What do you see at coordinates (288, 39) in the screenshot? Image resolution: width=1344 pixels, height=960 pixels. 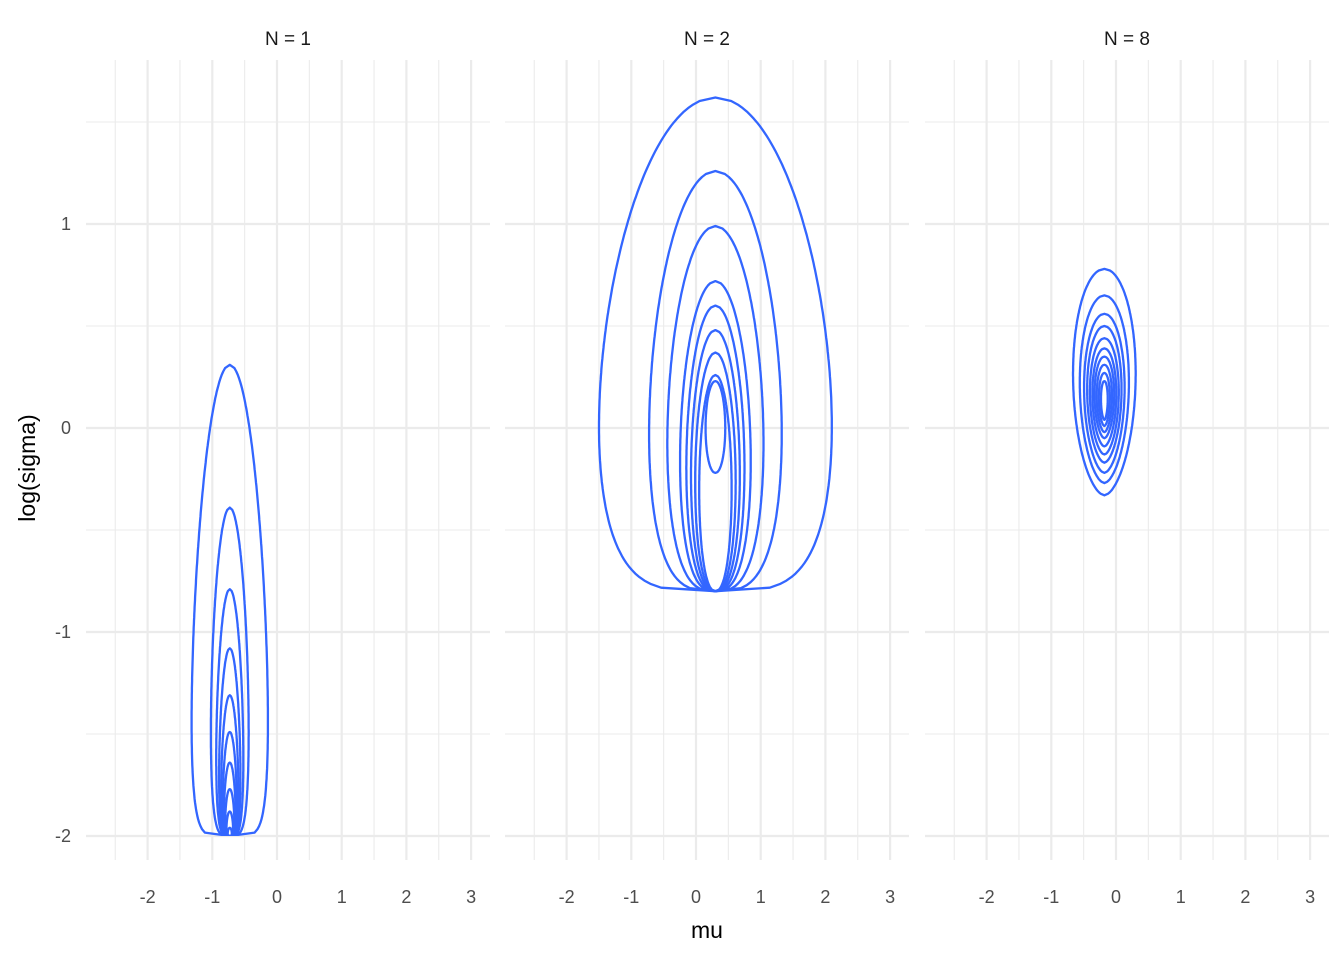 I see `facet-strip-label: N = 1` at bounding box center [288, 39].